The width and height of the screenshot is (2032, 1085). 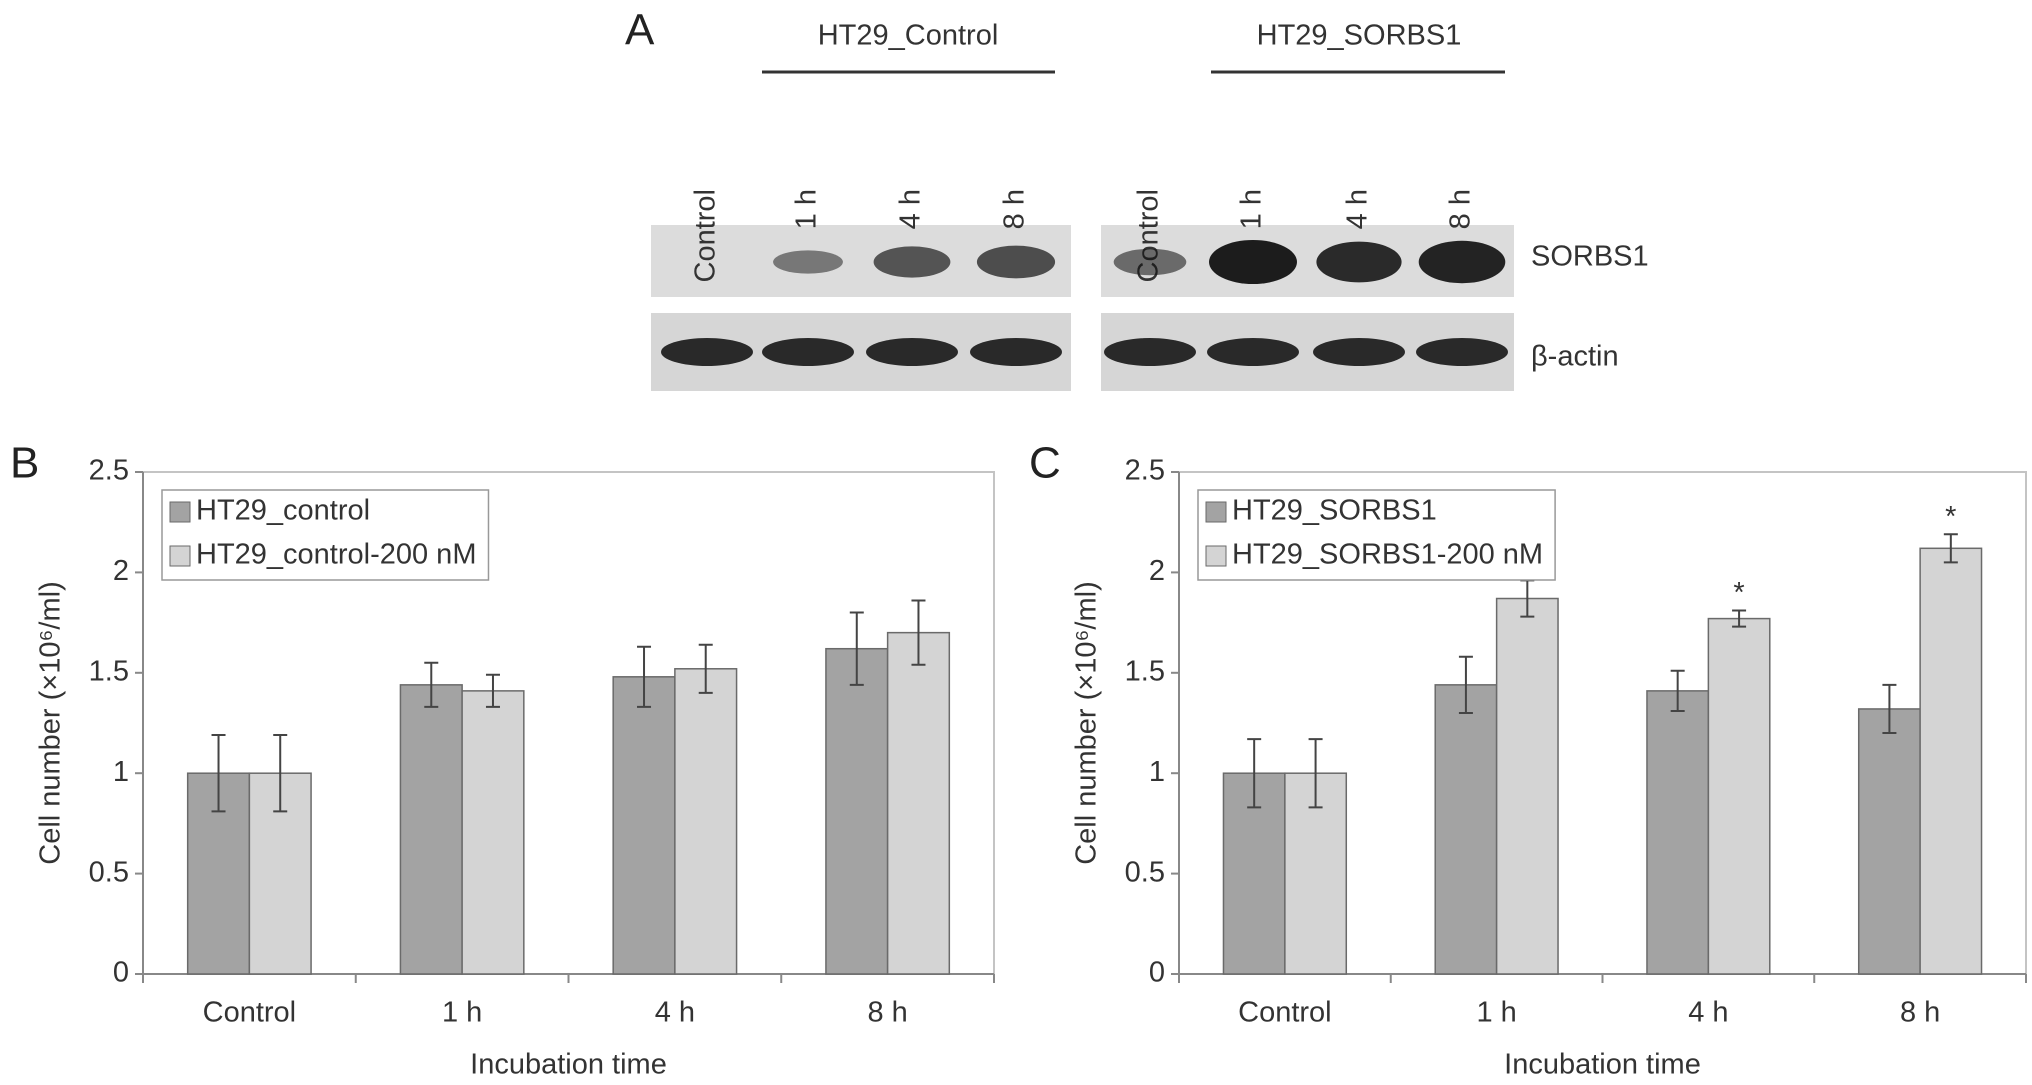 What do you see at coordinates (706, 236) in the screenshot?
I see `lane-label: Control` at bounding box center [706, 236].